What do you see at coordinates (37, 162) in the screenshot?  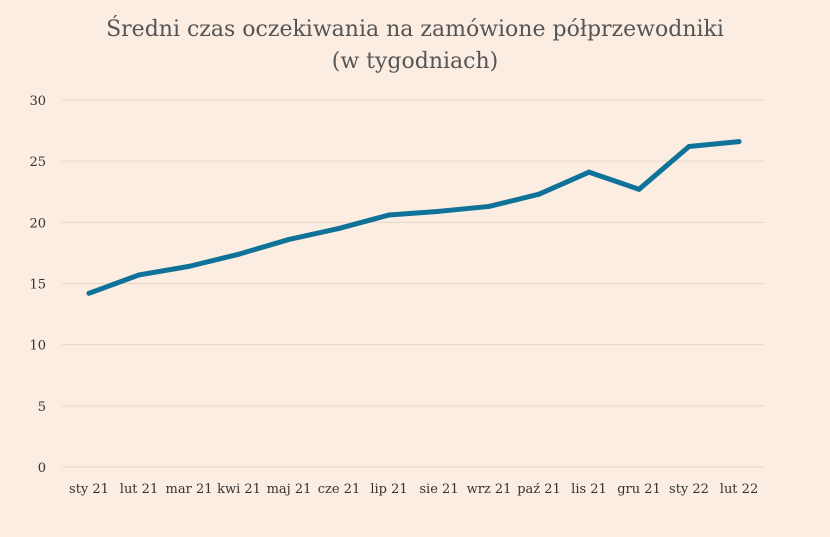 I see `y-tick-label: 25` at bounding box center [37, 162].